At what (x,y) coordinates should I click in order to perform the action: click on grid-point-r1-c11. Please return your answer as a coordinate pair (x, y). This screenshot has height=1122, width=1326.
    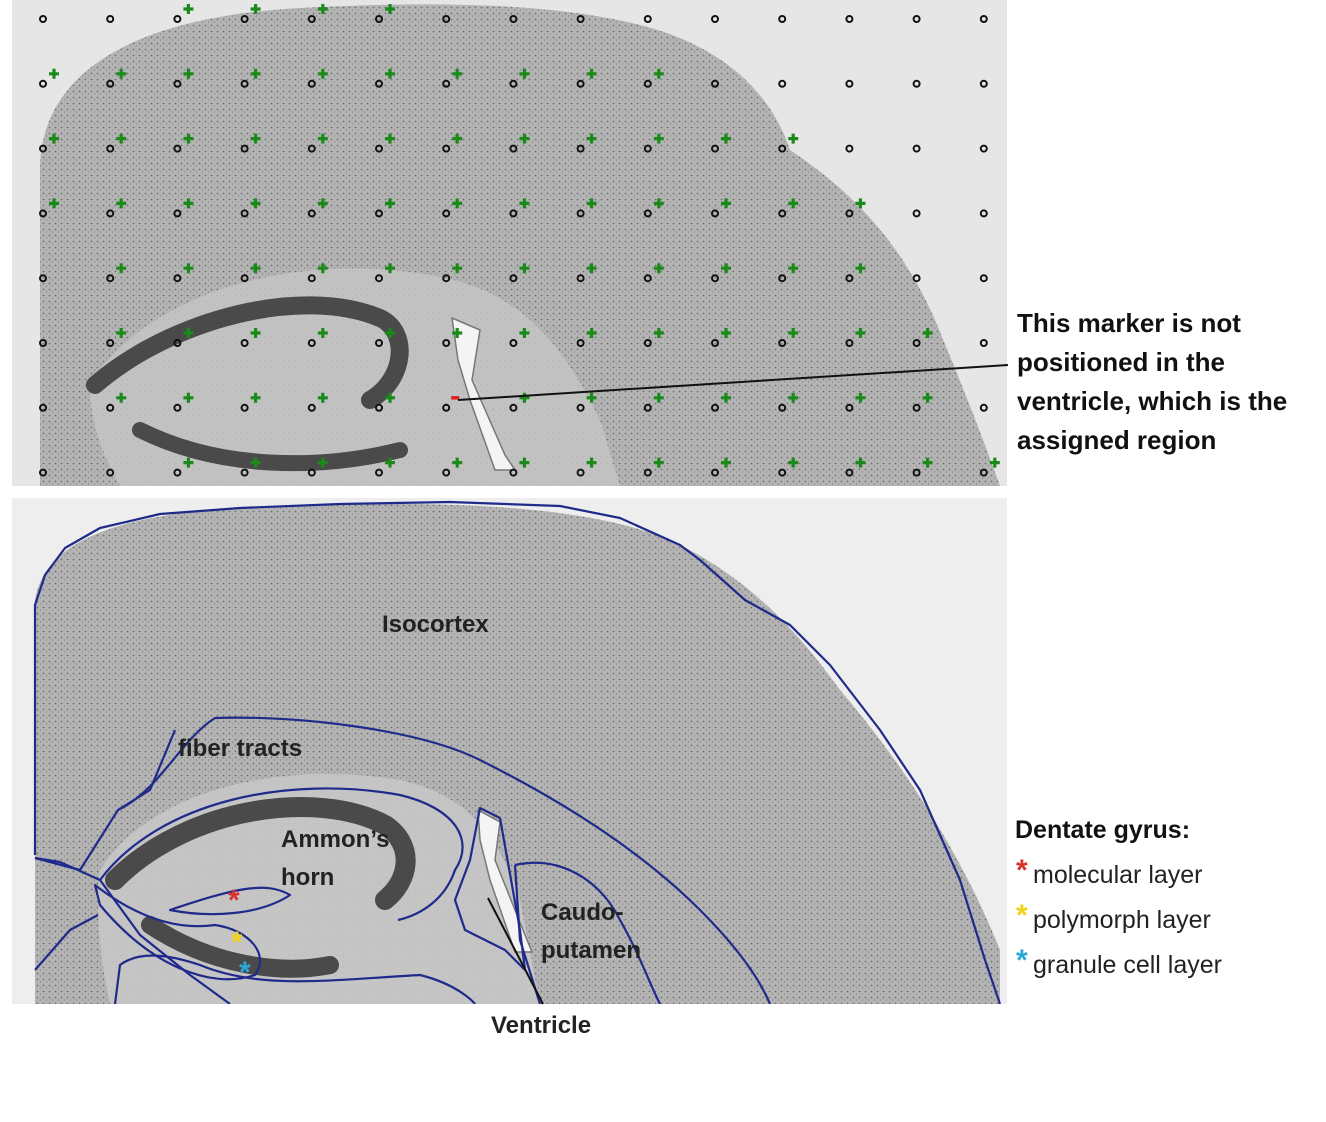
    Looking at the image, I should click on (782, 83).